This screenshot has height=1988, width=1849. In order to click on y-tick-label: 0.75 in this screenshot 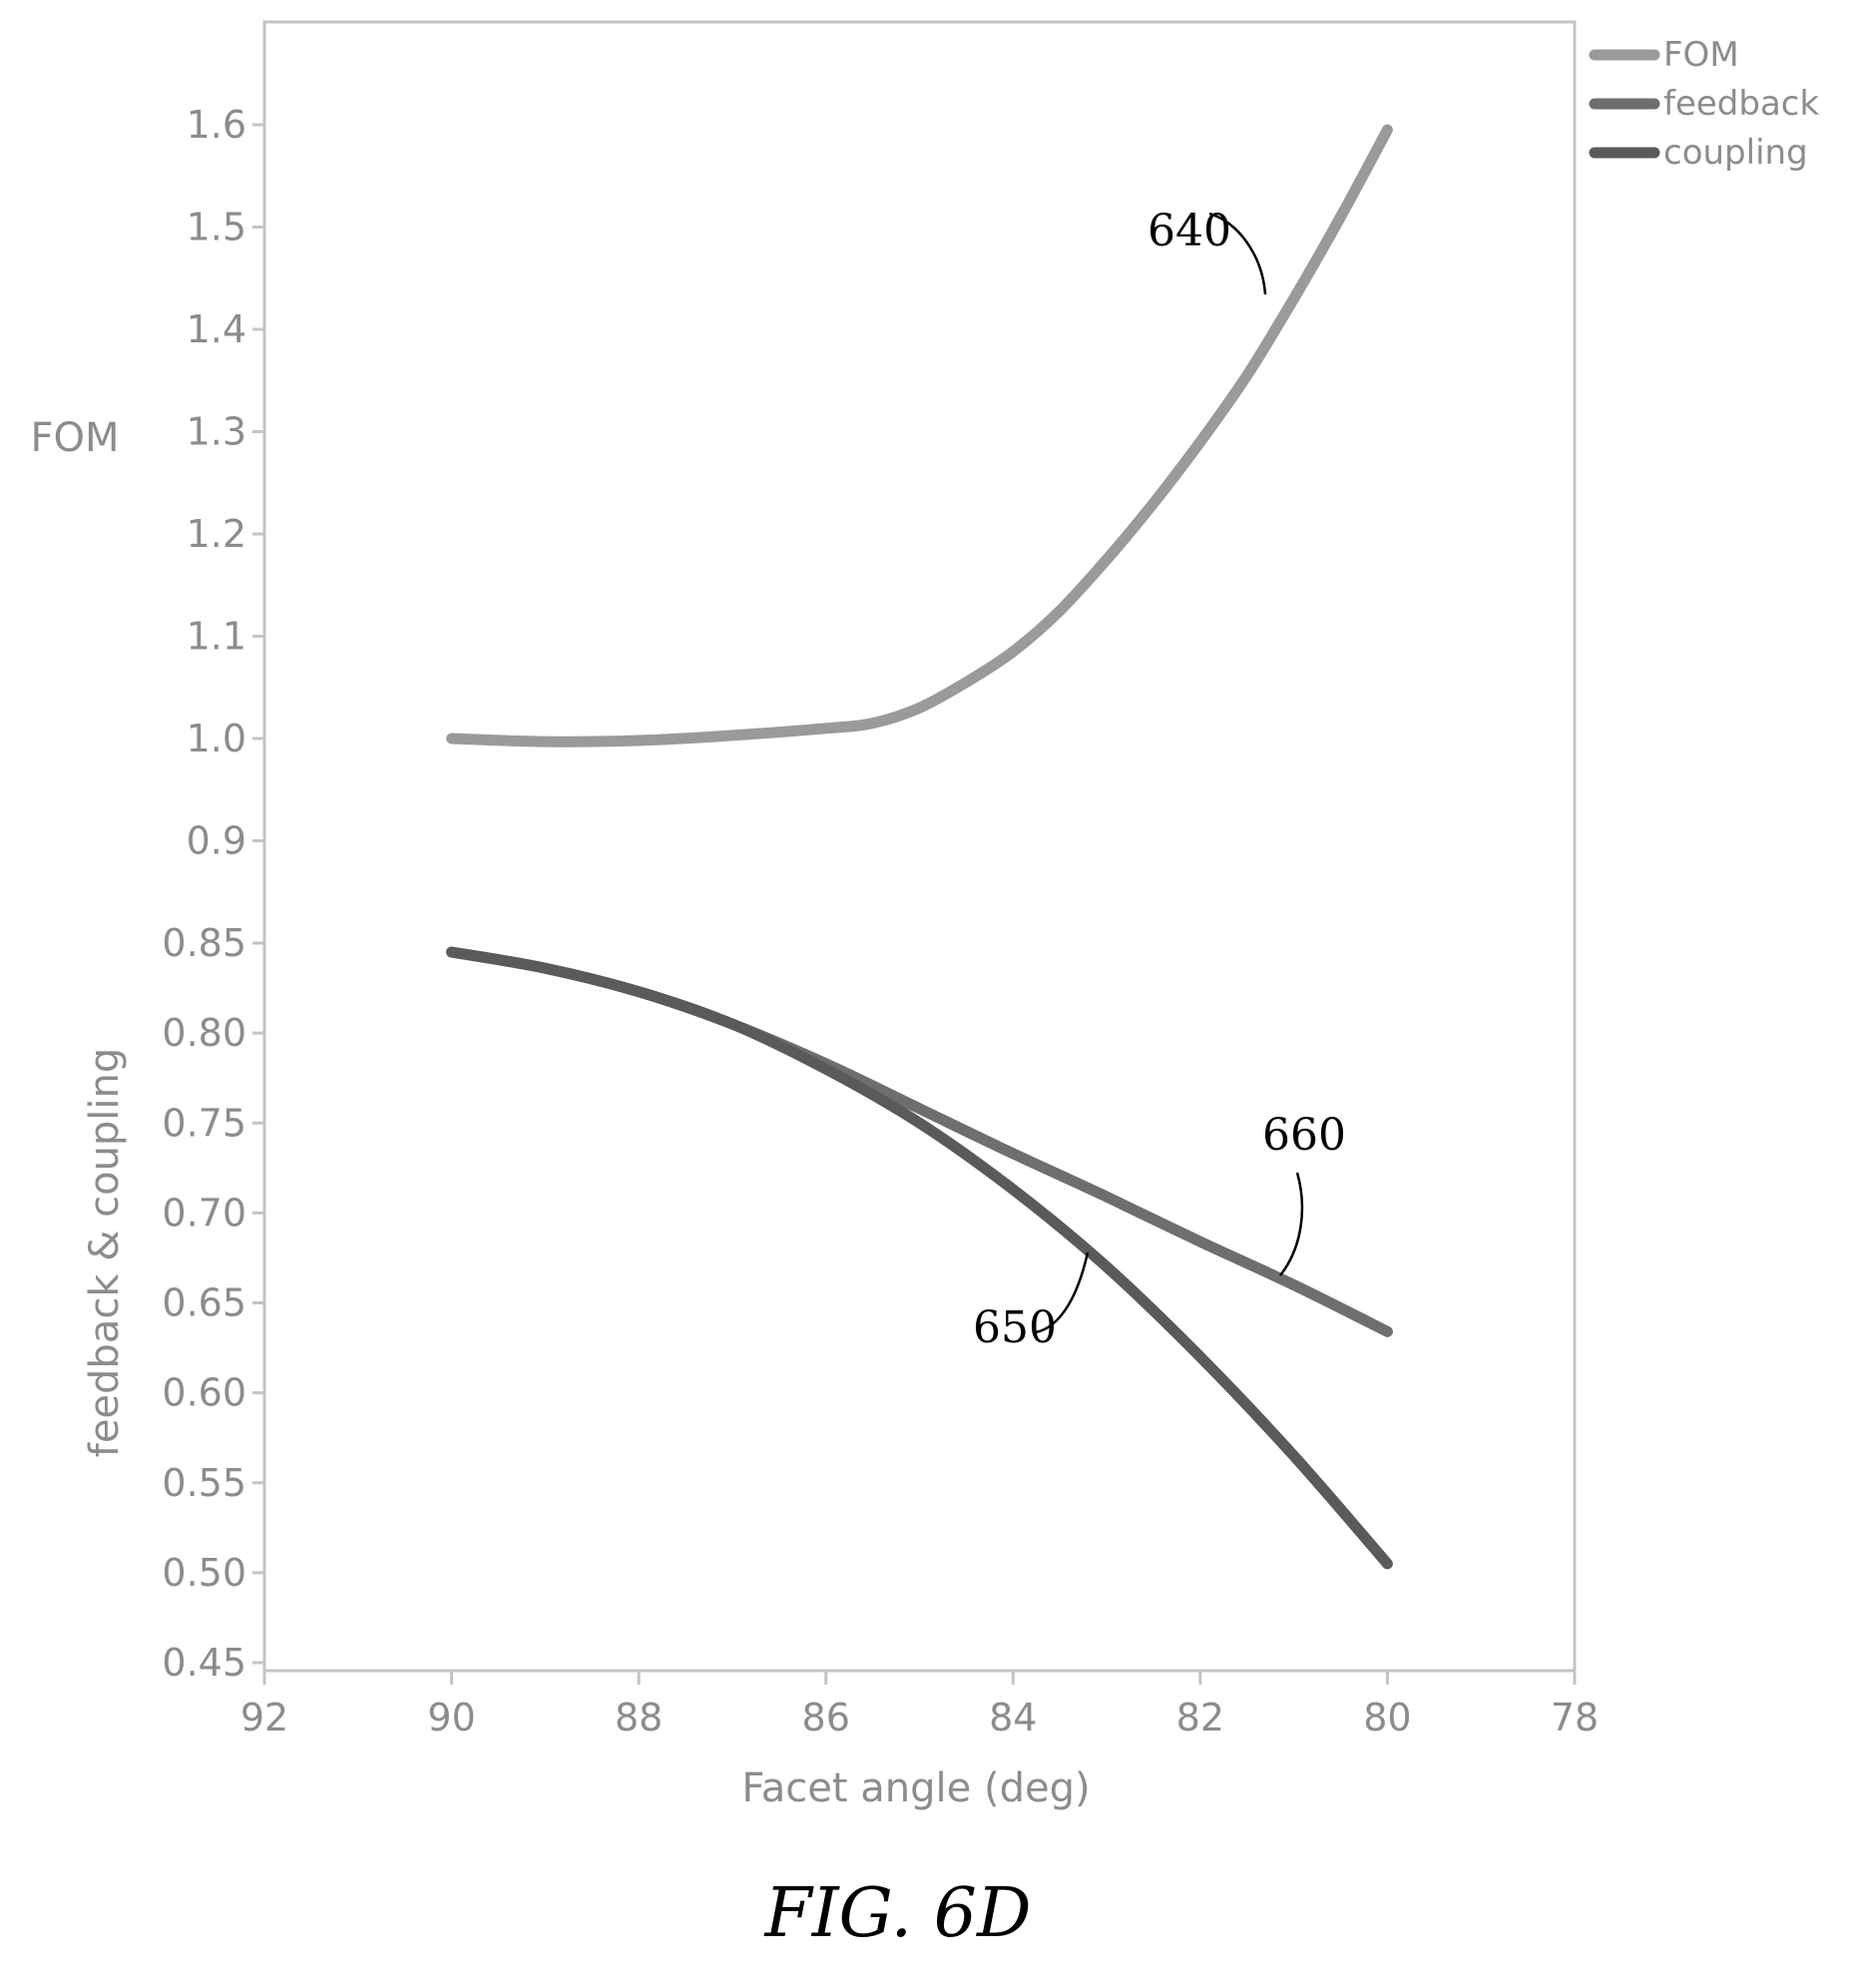, I will do `click(204, 1123)`.